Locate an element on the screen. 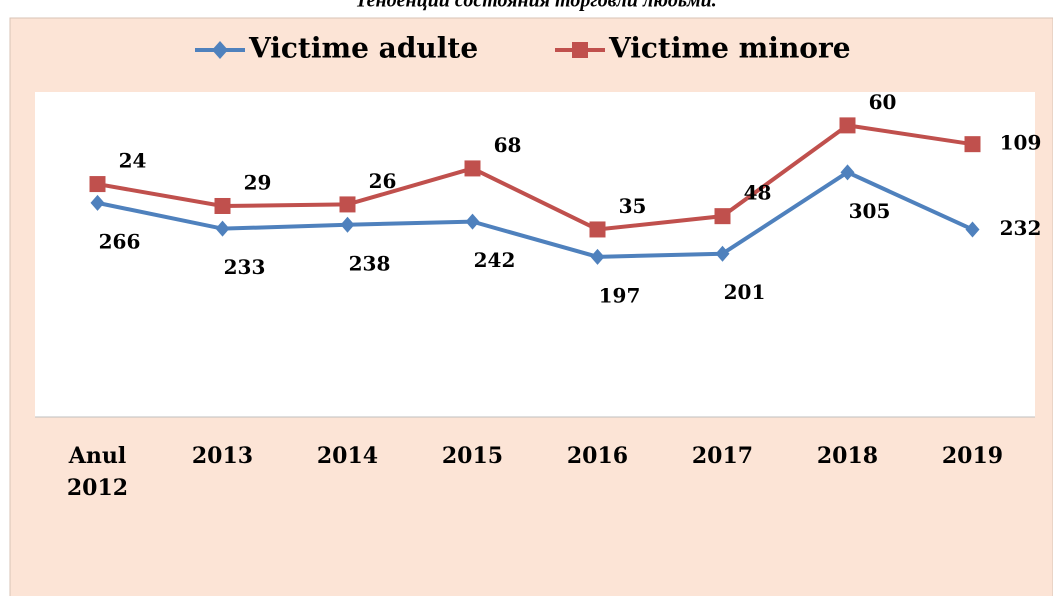 Image resolution: width=1053 pixels, height=596 pixels. data-label: 233 is located at coordinates (245, 267).